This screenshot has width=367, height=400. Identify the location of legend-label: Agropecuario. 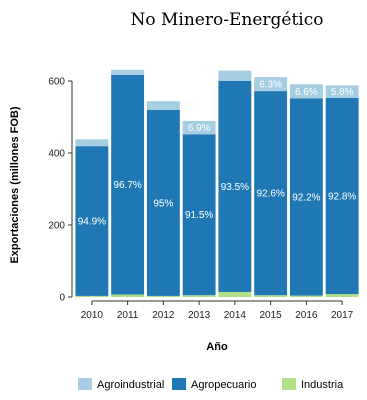
(223, 385).